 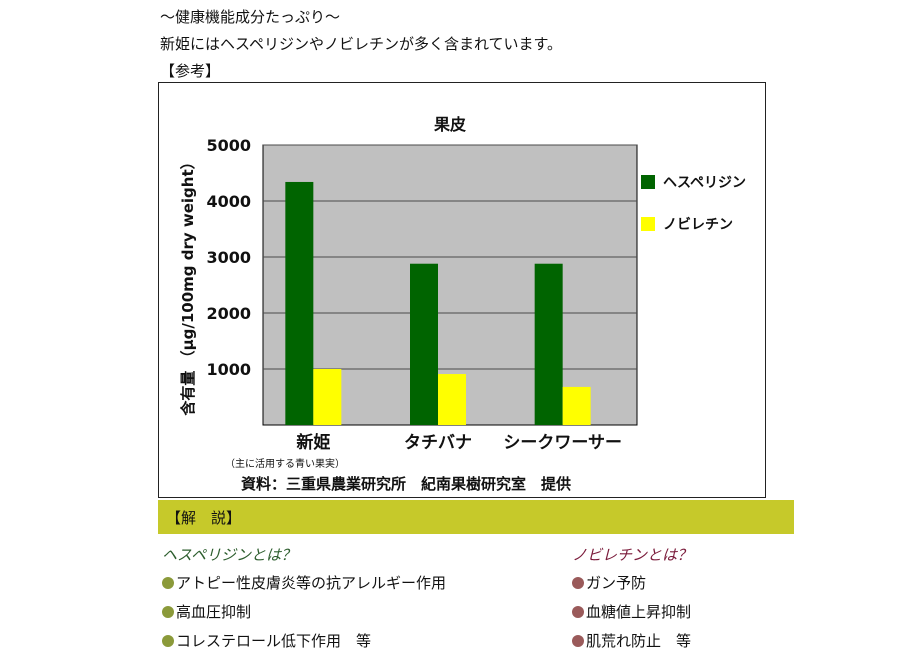 I want to click on intro-sentence: 新姫にはヘスペリジンやノビレチンが多く含まれています。, so click(x=361, y=44).